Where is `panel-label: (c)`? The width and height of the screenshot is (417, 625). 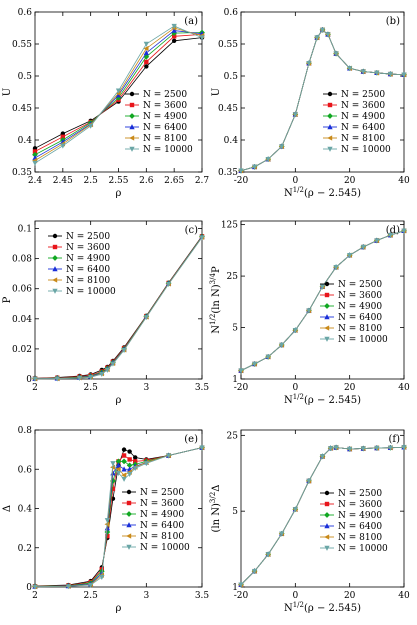 panel-label: (c) is located at coordinates (192, 230).